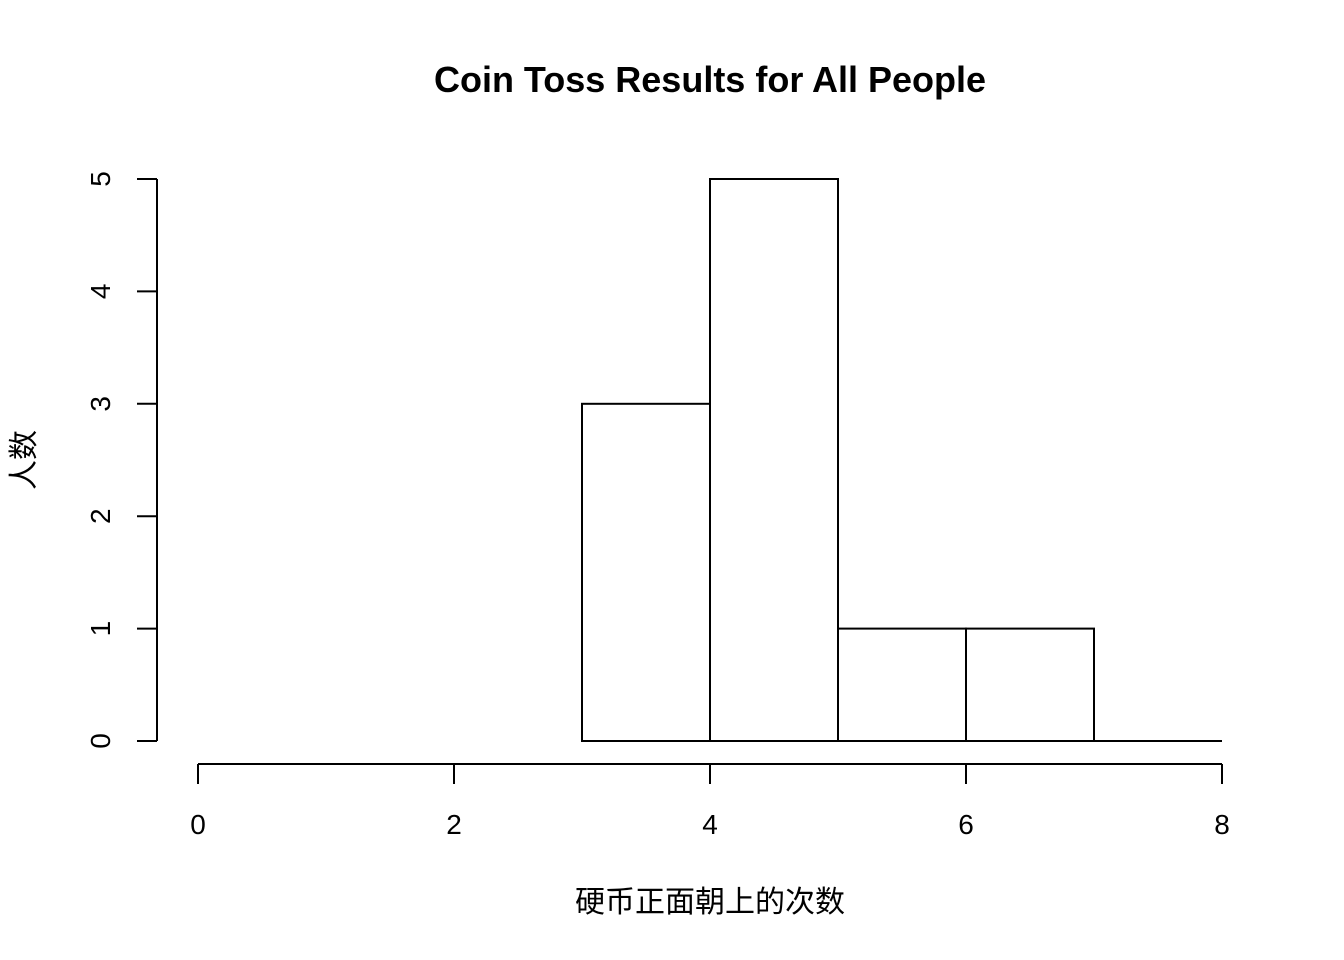 Image resolution: width=1344 pixels, height=960 pixels. Describe the element at coordinates (454, 824) in the screenshot. I see `x-tick-label: 2` at that location.